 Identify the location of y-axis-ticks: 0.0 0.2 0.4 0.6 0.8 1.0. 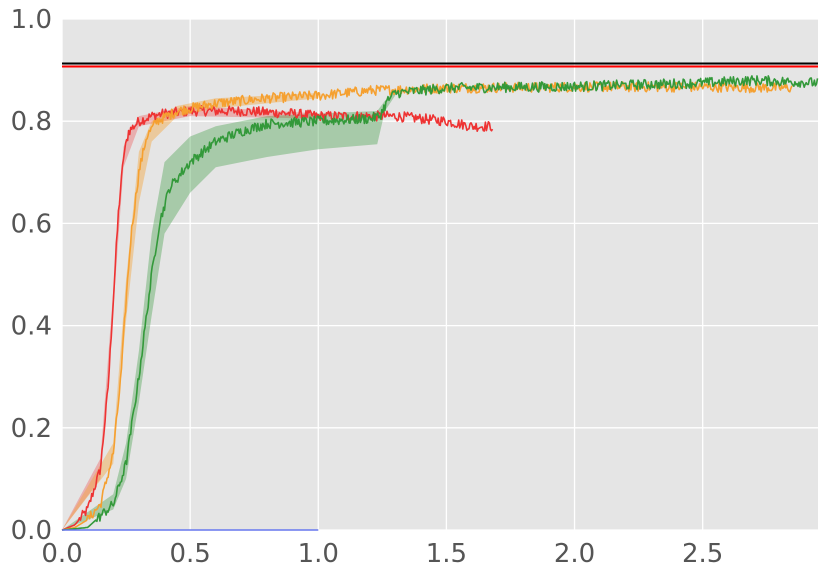
(31, 275).